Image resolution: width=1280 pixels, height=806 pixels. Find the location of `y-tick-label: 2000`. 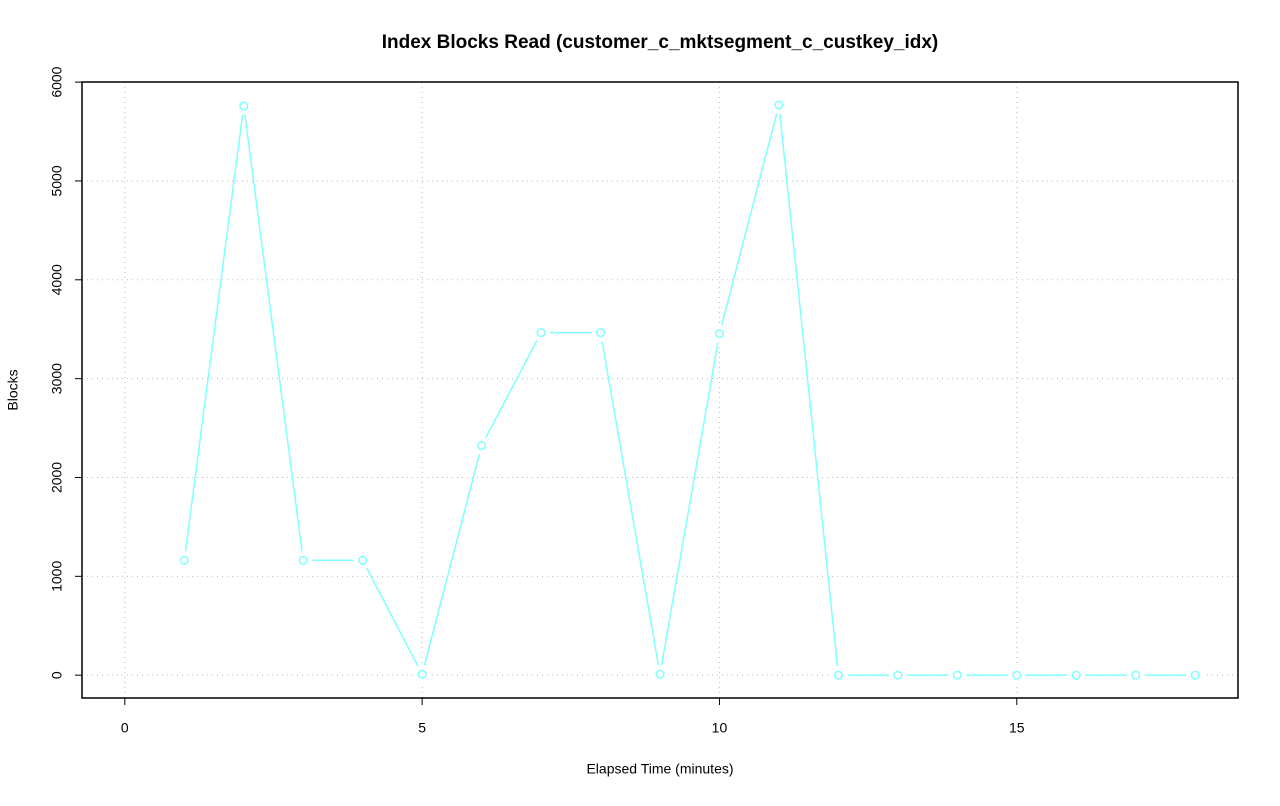

y-tick-label: 2000 is located at coordinates (57, 477).